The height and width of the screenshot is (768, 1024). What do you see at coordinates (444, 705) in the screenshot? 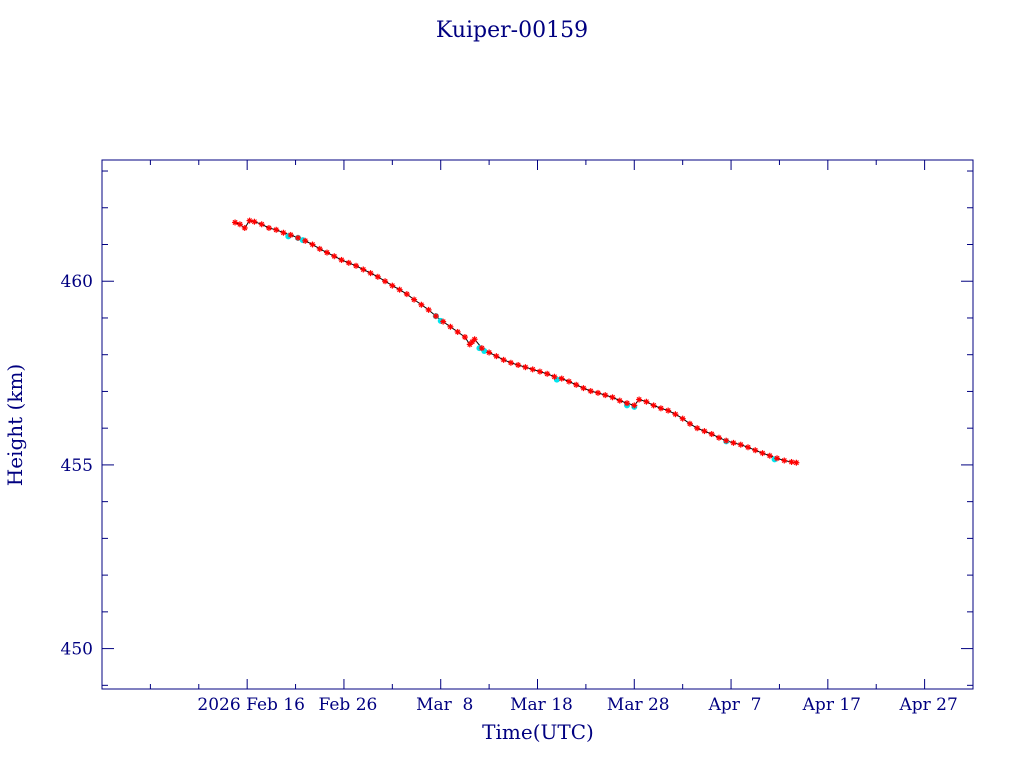
I see `x-tick-label: Mar 8` at bounding box center [444, 705].